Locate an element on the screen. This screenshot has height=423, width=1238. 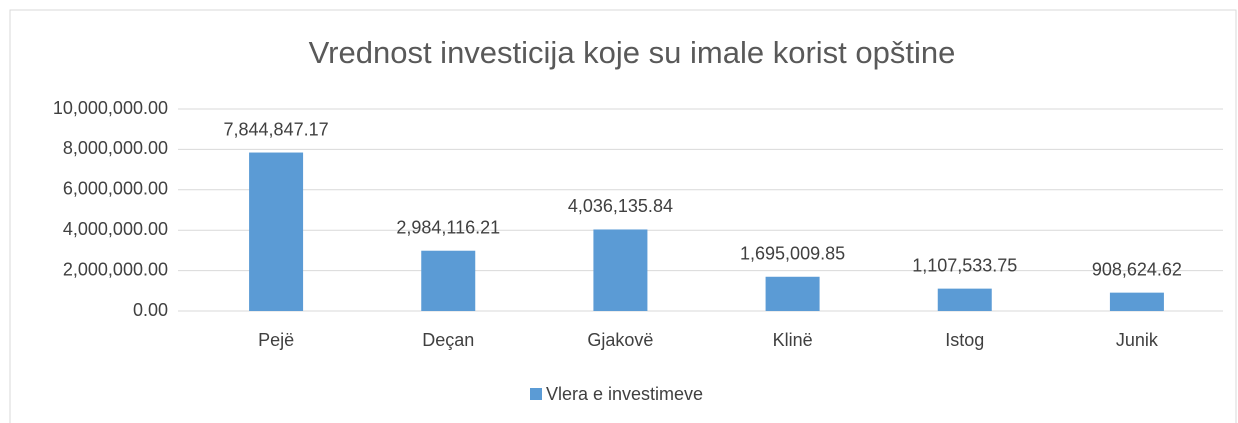
data-label: 908,624.62 is located at coordinates (1137, 269).